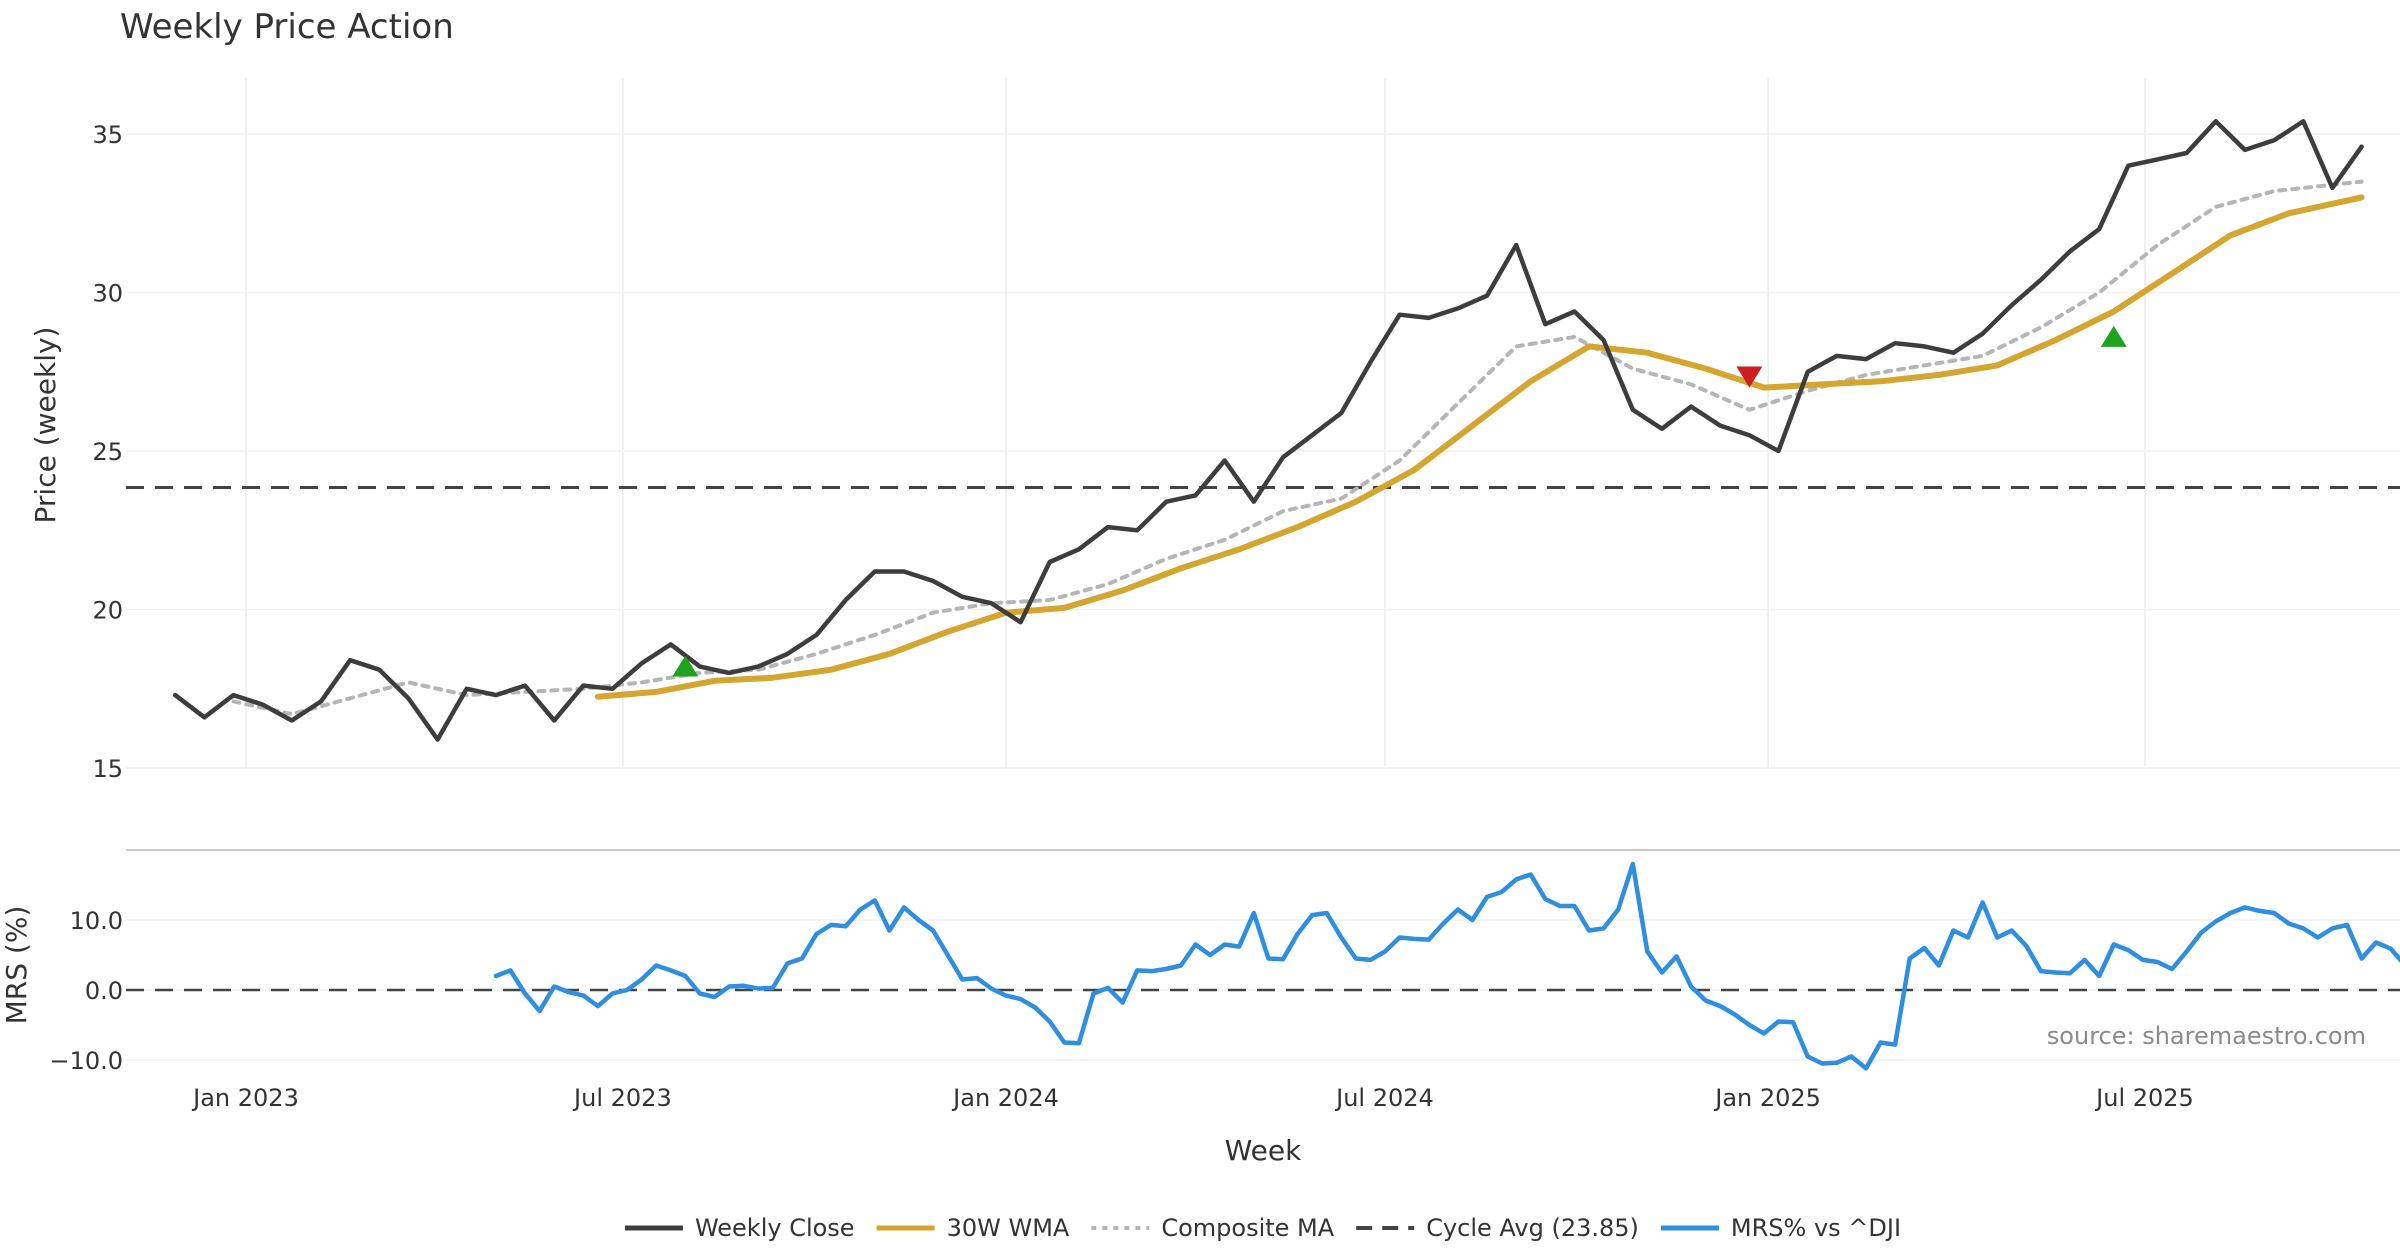 Image resolution: width=2400 pixels, height=1260 pixels. What do you see at coordinates (107, 611) in the screenshot?
I see `price-y-tick-1: 20` at bounding box center [107, 611].